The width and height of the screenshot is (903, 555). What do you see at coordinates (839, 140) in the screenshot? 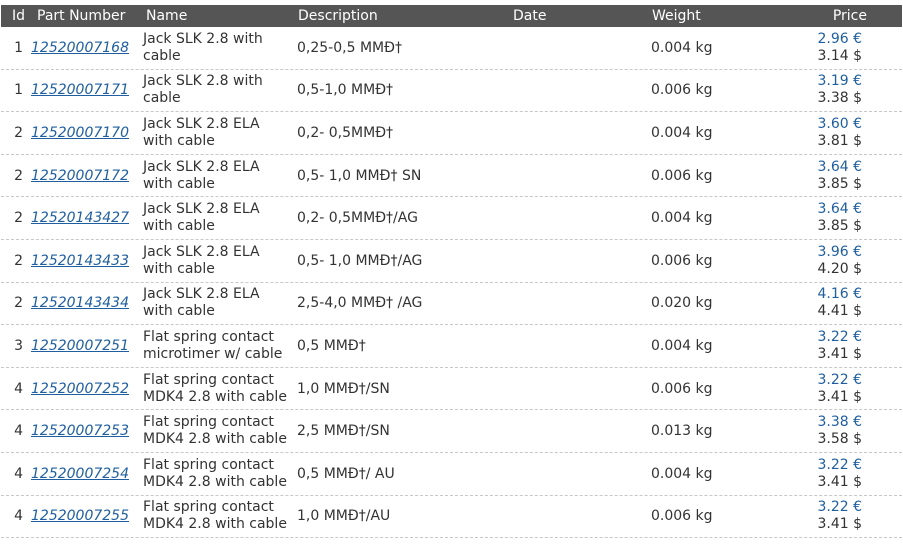
I see `price-usd: 3.81 $` at bounding box center [839, 140].